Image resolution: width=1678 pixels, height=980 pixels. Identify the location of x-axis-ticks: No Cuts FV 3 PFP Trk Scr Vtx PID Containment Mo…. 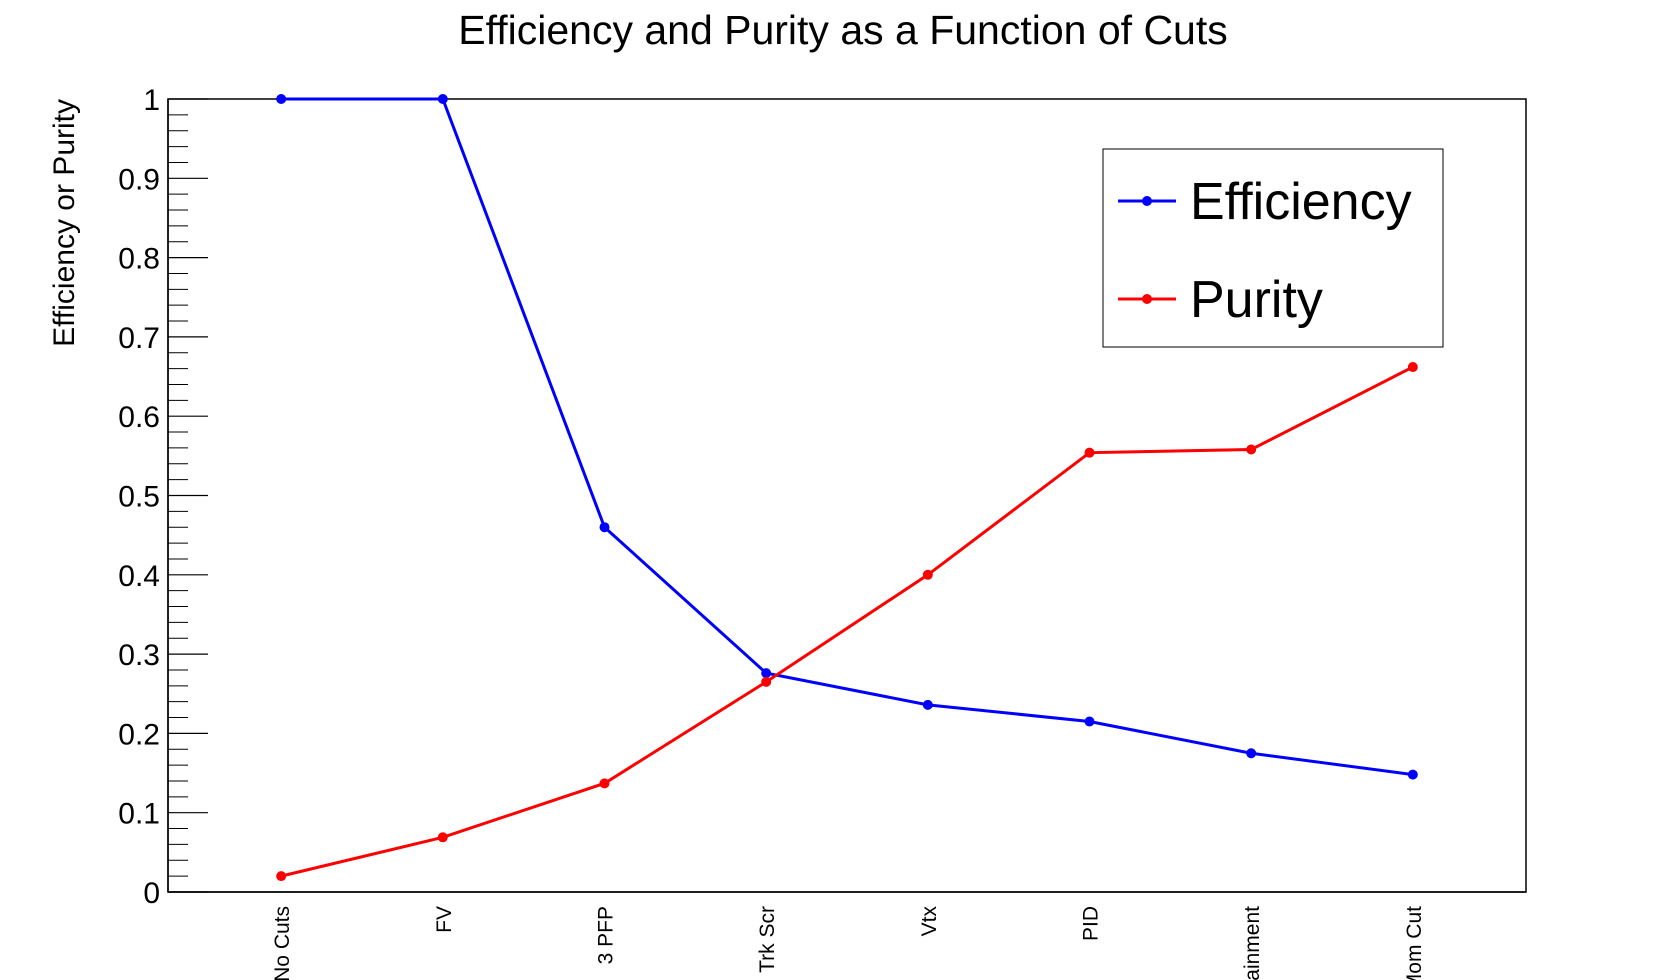
(847, 935).